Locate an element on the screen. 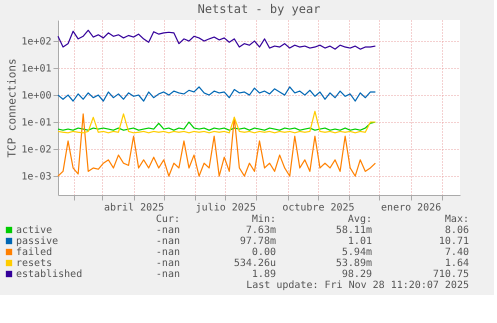 This screenshot has width=497, height=323. legend-label: established is located at coordinates (49, 274).